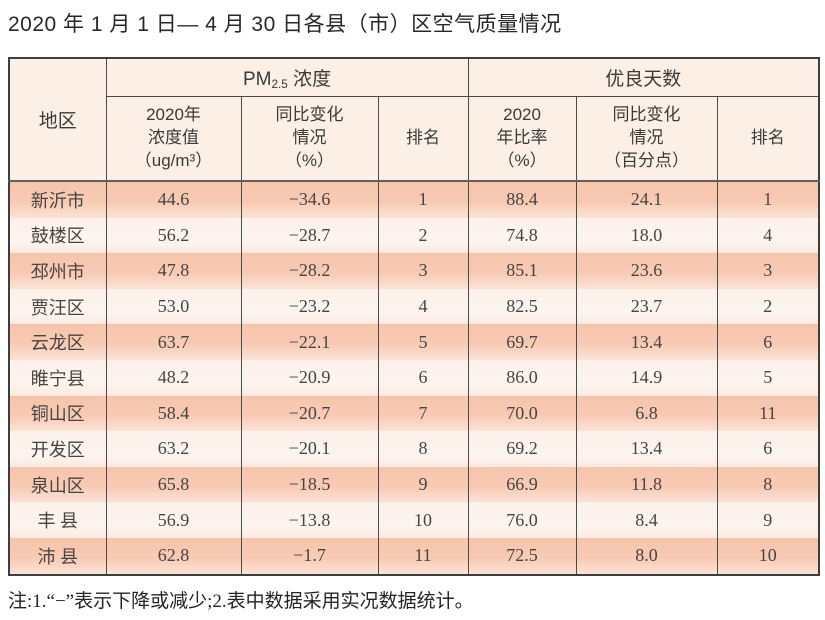 The image size is (825, 620). Describe the element at coordinates (57, 484) in the screenshot. I see `region-cell: 泉山区` at that location.